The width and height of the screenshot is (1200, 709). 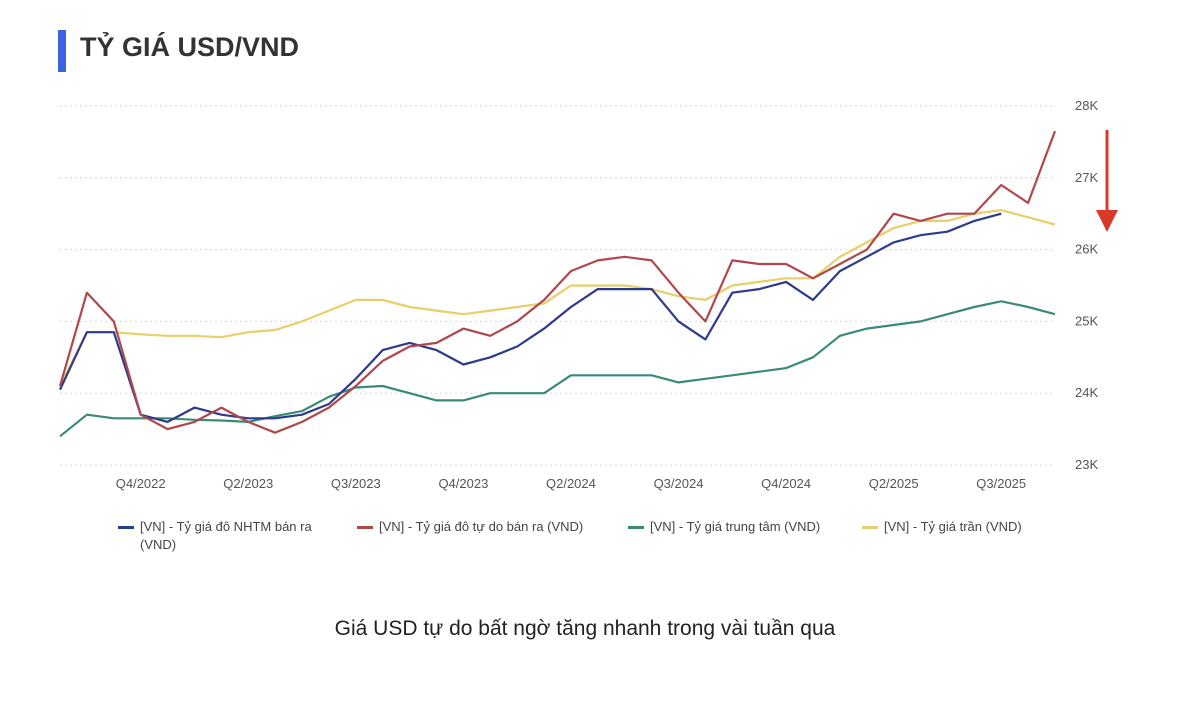 I want to click on x-tick-label: Q4/2023, so click(x=463, y=483).